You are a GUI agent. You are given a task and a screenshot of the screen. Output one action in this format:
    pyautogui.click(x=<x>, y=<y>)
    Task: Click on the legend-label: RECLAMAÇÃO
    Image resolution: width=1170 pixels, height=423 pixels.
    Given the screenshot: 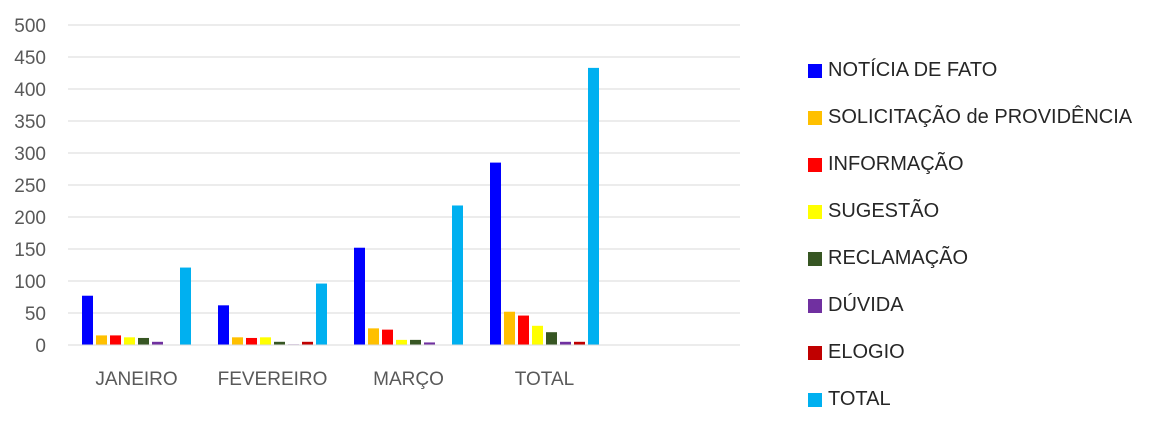 What is the action you would take?
    pyautogui.click(x=898, y=258)
    